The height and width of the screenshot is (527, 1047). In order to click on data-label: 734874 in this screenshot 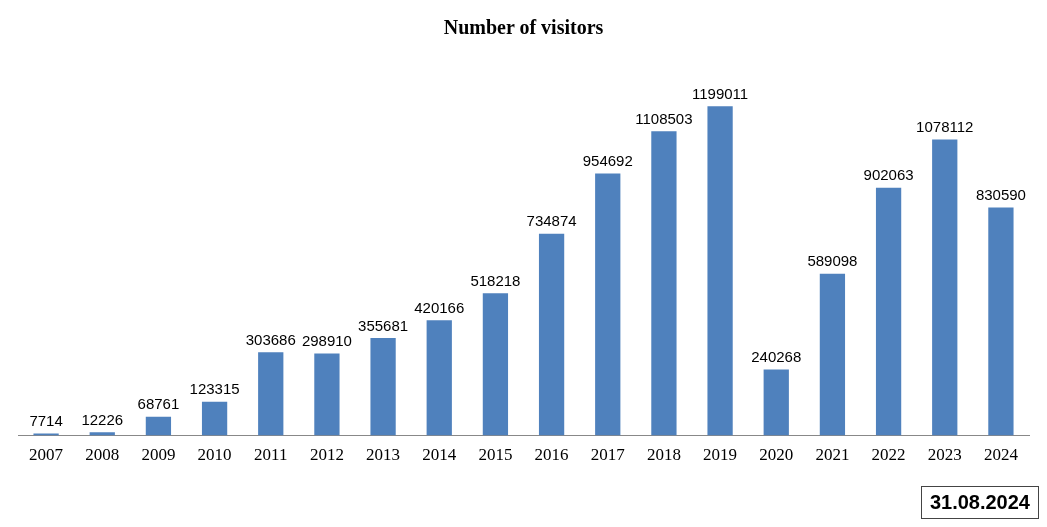, I will do `click(551, 221)`.